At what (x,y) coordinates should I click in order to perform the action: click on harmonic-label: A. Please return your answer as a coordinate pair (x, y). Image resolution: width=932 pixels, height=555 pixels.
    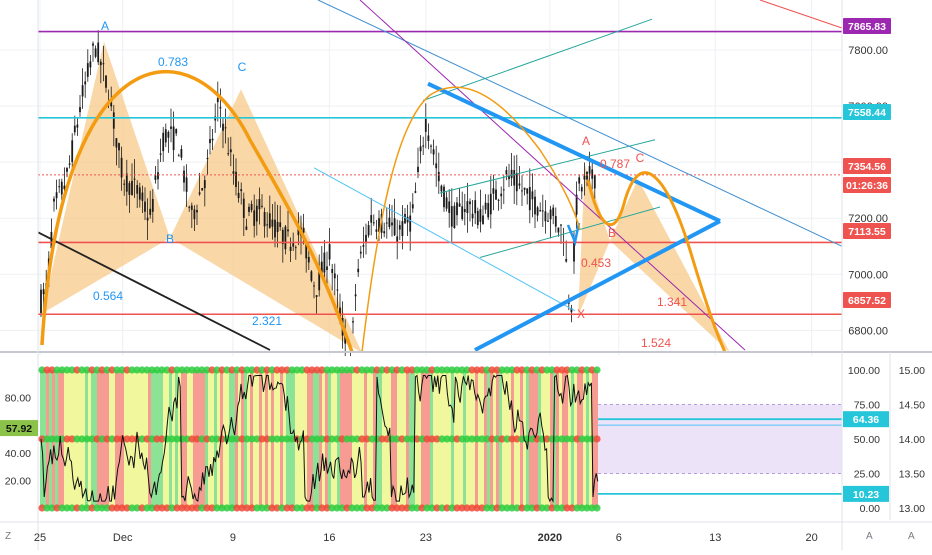
    Looking at the image, I should click on (105, 26).